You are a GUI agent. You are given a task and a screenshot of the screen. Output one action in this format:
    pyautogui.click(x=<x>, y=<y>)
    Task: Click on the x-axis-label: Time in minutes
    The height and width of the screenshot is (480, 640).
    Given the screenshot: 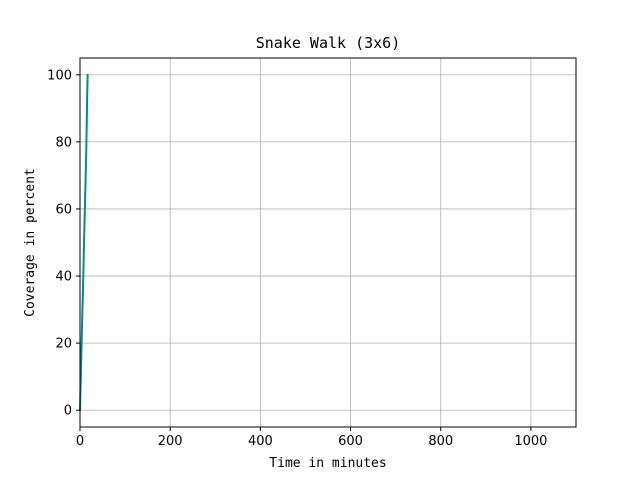 What is the action you would take?
    pyautogui.click(x=327, y=463)
    